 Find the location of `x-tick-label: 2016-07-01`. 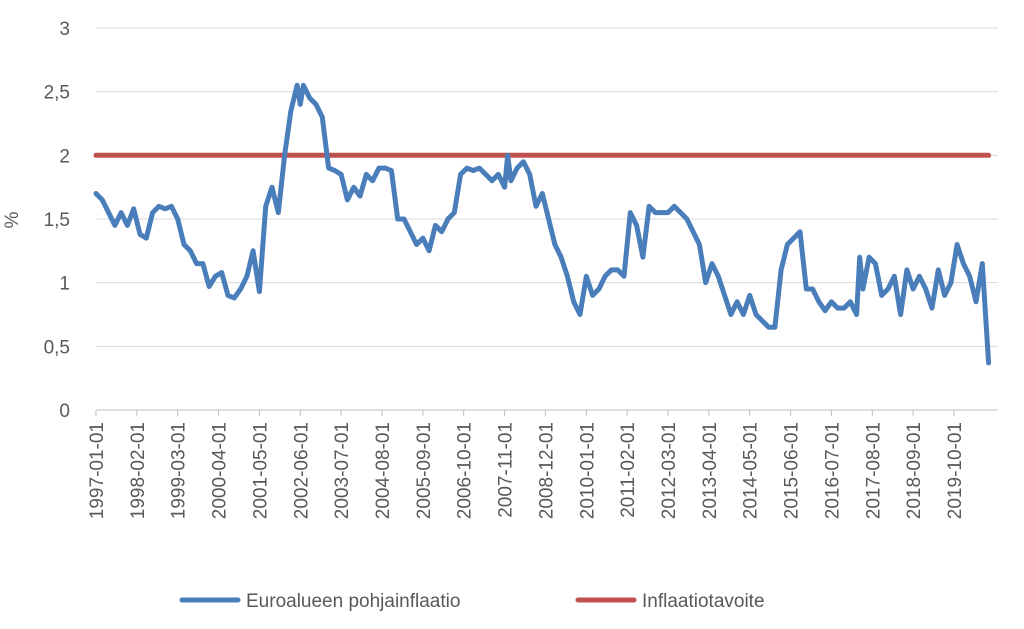

x-tick-label: 2016-07-01 is located at coordinates (832, 470).